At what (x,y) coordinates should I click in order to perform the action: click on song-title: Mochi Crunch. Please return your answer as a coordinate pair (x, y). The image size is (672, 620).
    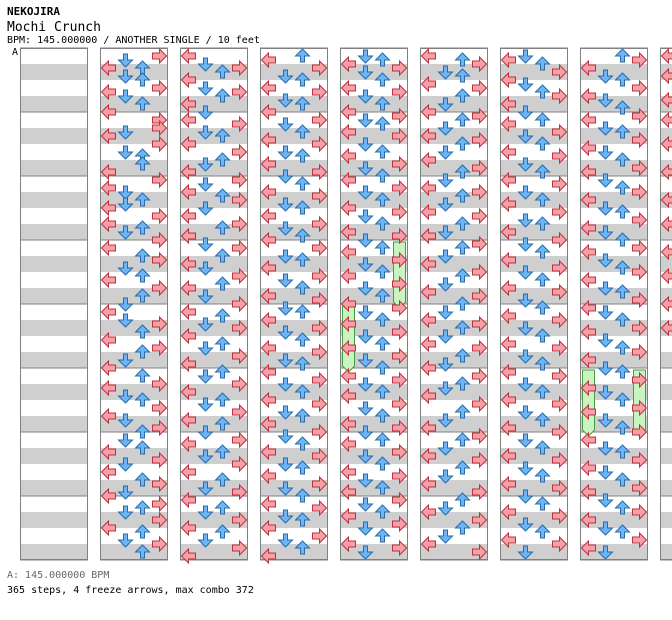
    Looking at the image, I should click on (54, 27).